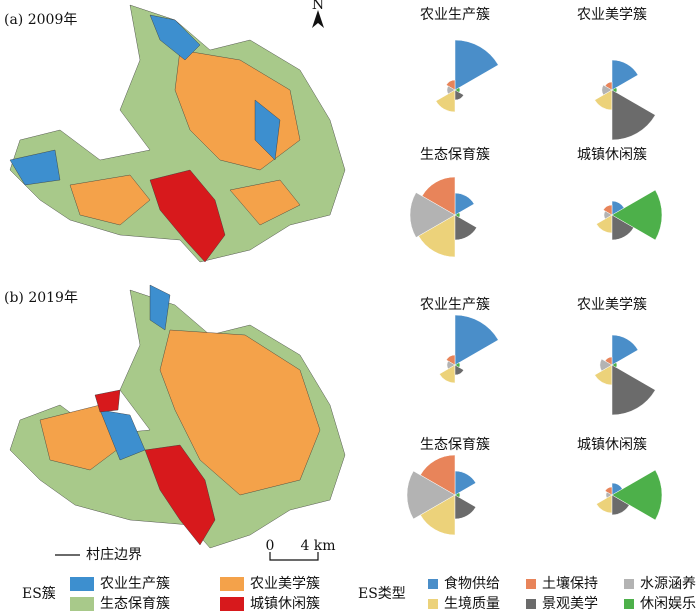 The image size is (700, 613). What do you see at coordinates (472, 604) in the screenshot?
I see `legend-label: 生境质量` at bounding box center [472, 604].